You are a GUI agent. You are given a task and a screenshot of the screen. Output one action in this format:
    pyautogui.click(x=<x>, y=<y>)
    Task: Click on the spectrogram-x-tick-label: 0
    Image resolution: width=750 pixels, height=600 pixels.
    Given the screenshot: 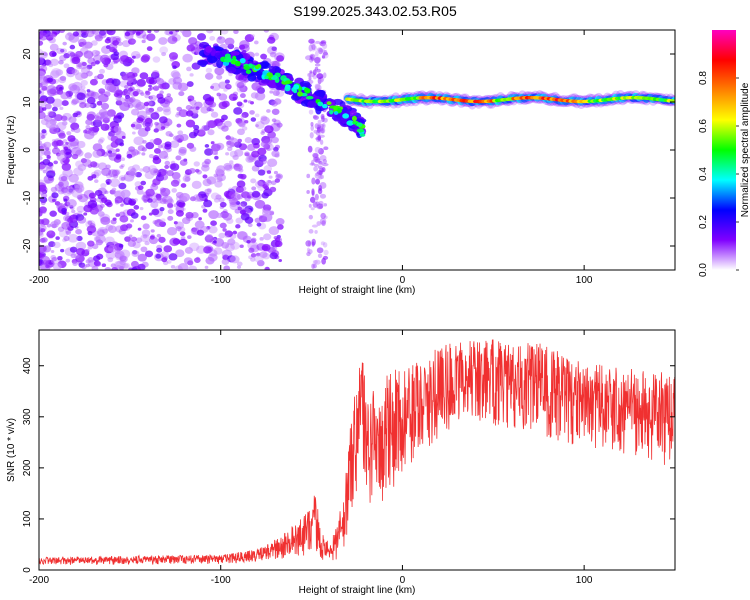 What is the action you would take?
    pyautogui.click(x=403, y=280)
    